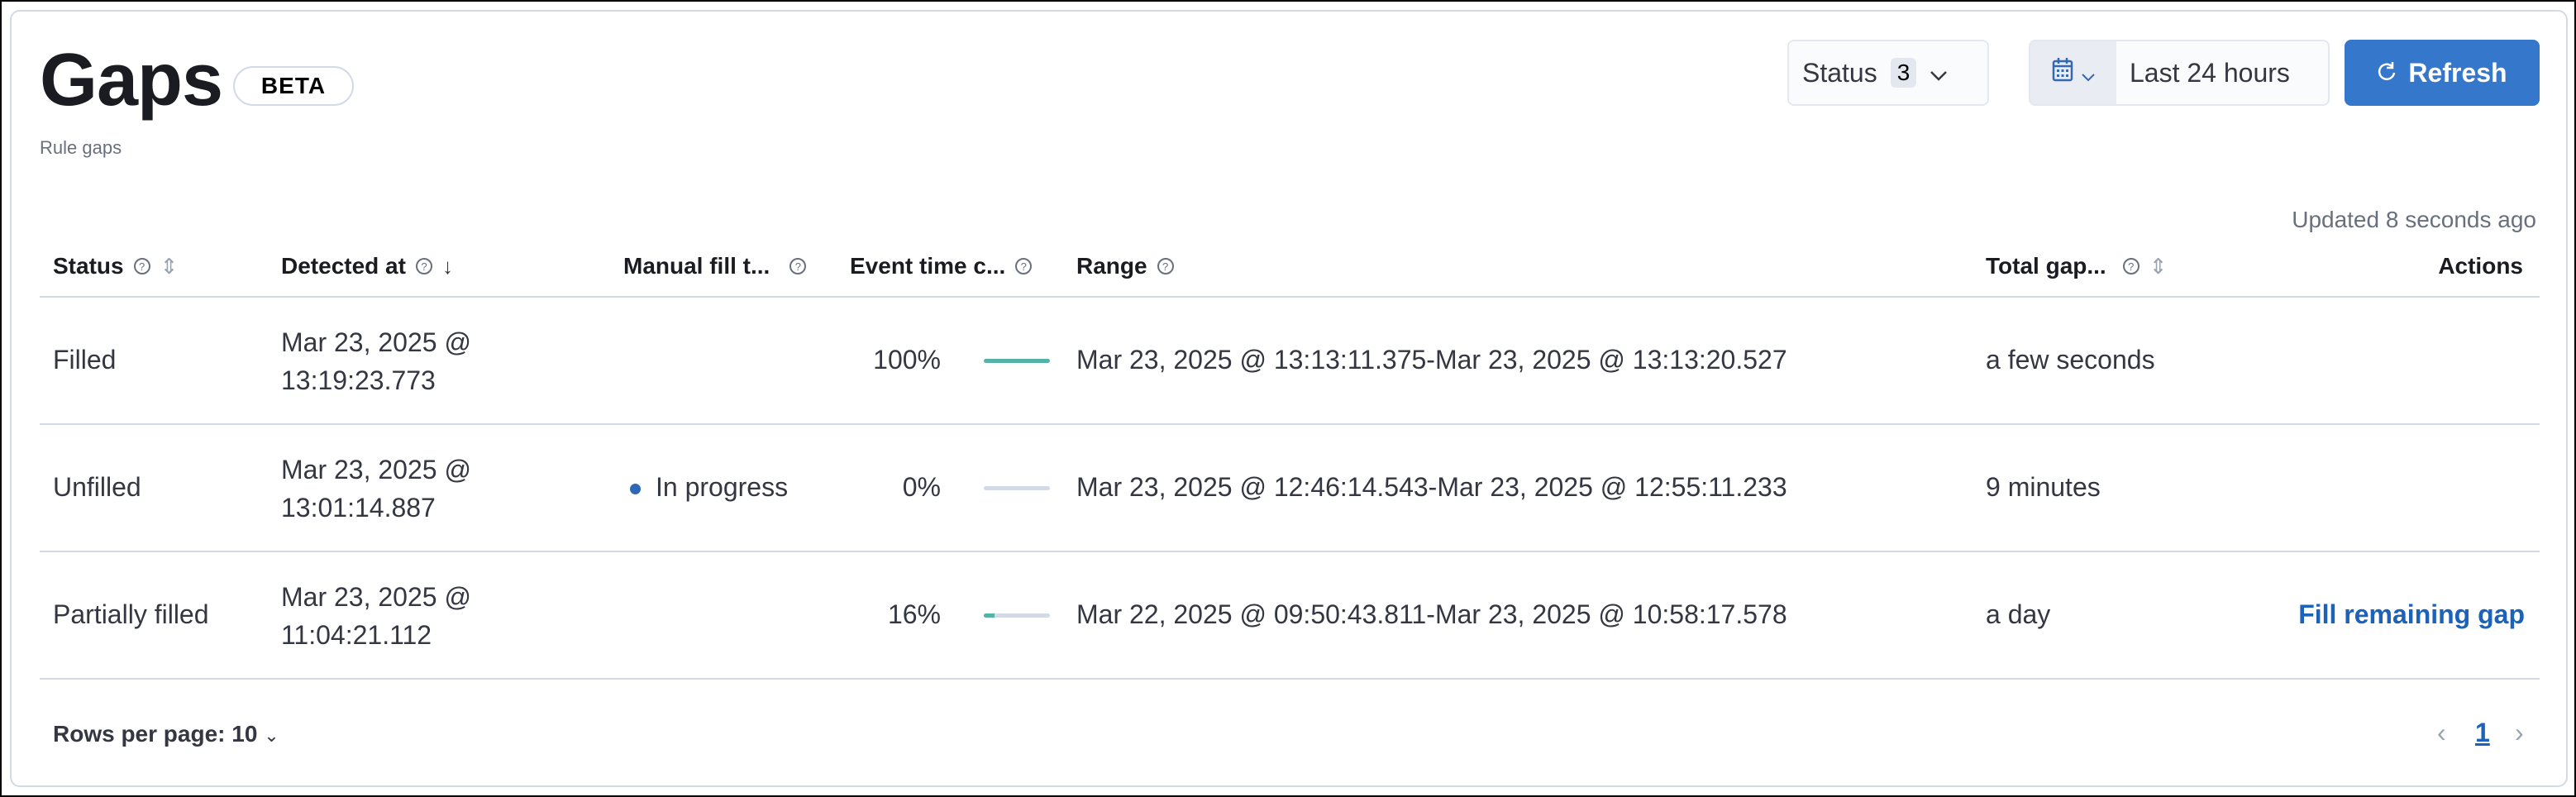  What do you see at coordinates (343, 266) in the screenshot?
I see `column-label: Detected at` at bounding box center [343, 266].